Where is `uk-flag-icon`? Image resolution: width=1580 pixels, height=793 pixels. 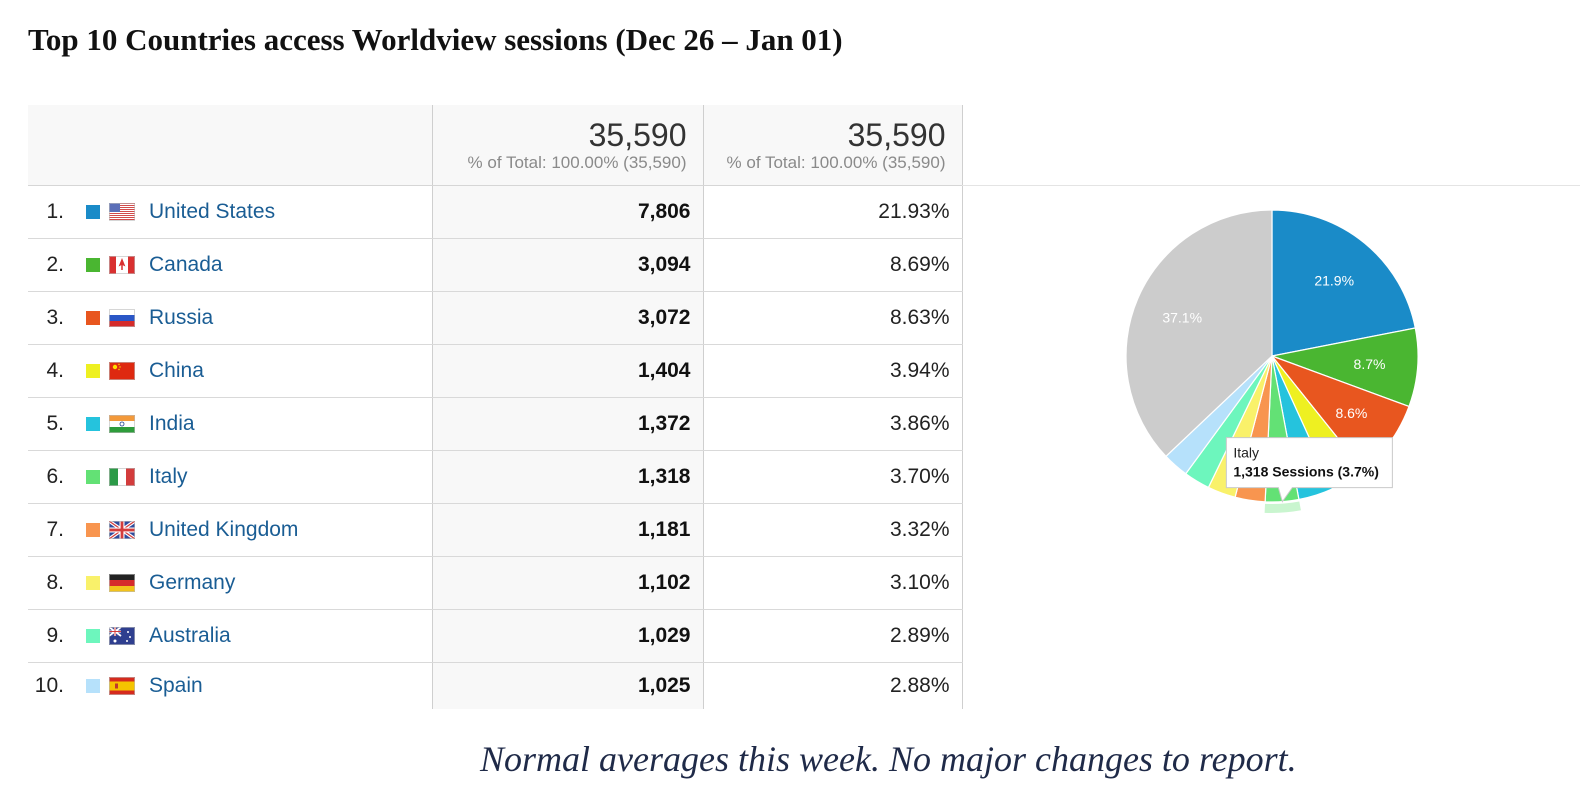
uk-flag-icon is located at coordinates (122, 530).